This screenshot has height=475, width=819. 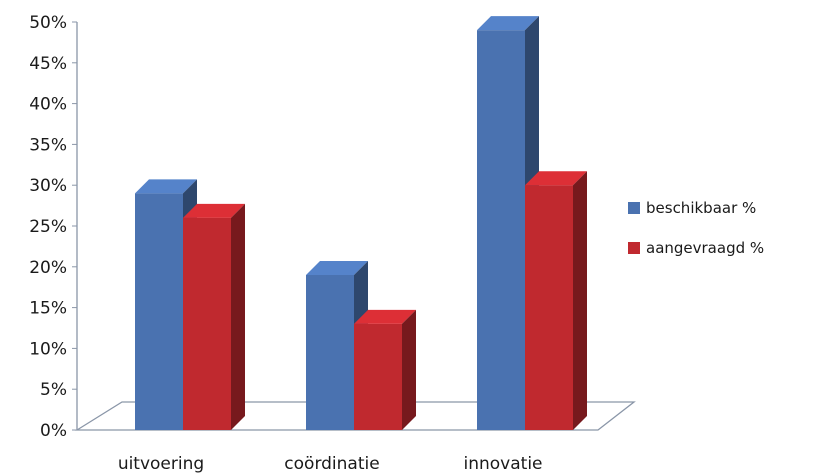 I want to click on y-tick-label: 35%, so click(x=48, y=145).